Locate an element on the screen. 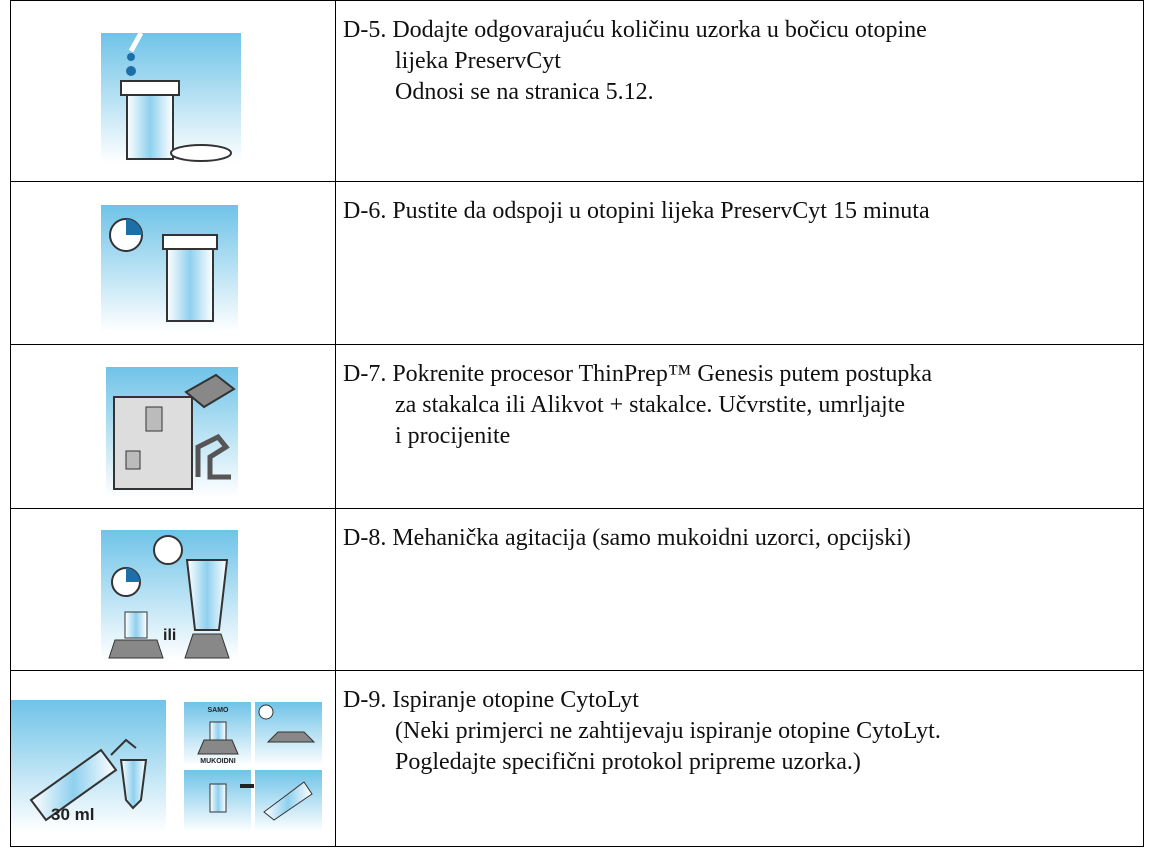  text-line: i procijenite is located at coordinates (453, 436).